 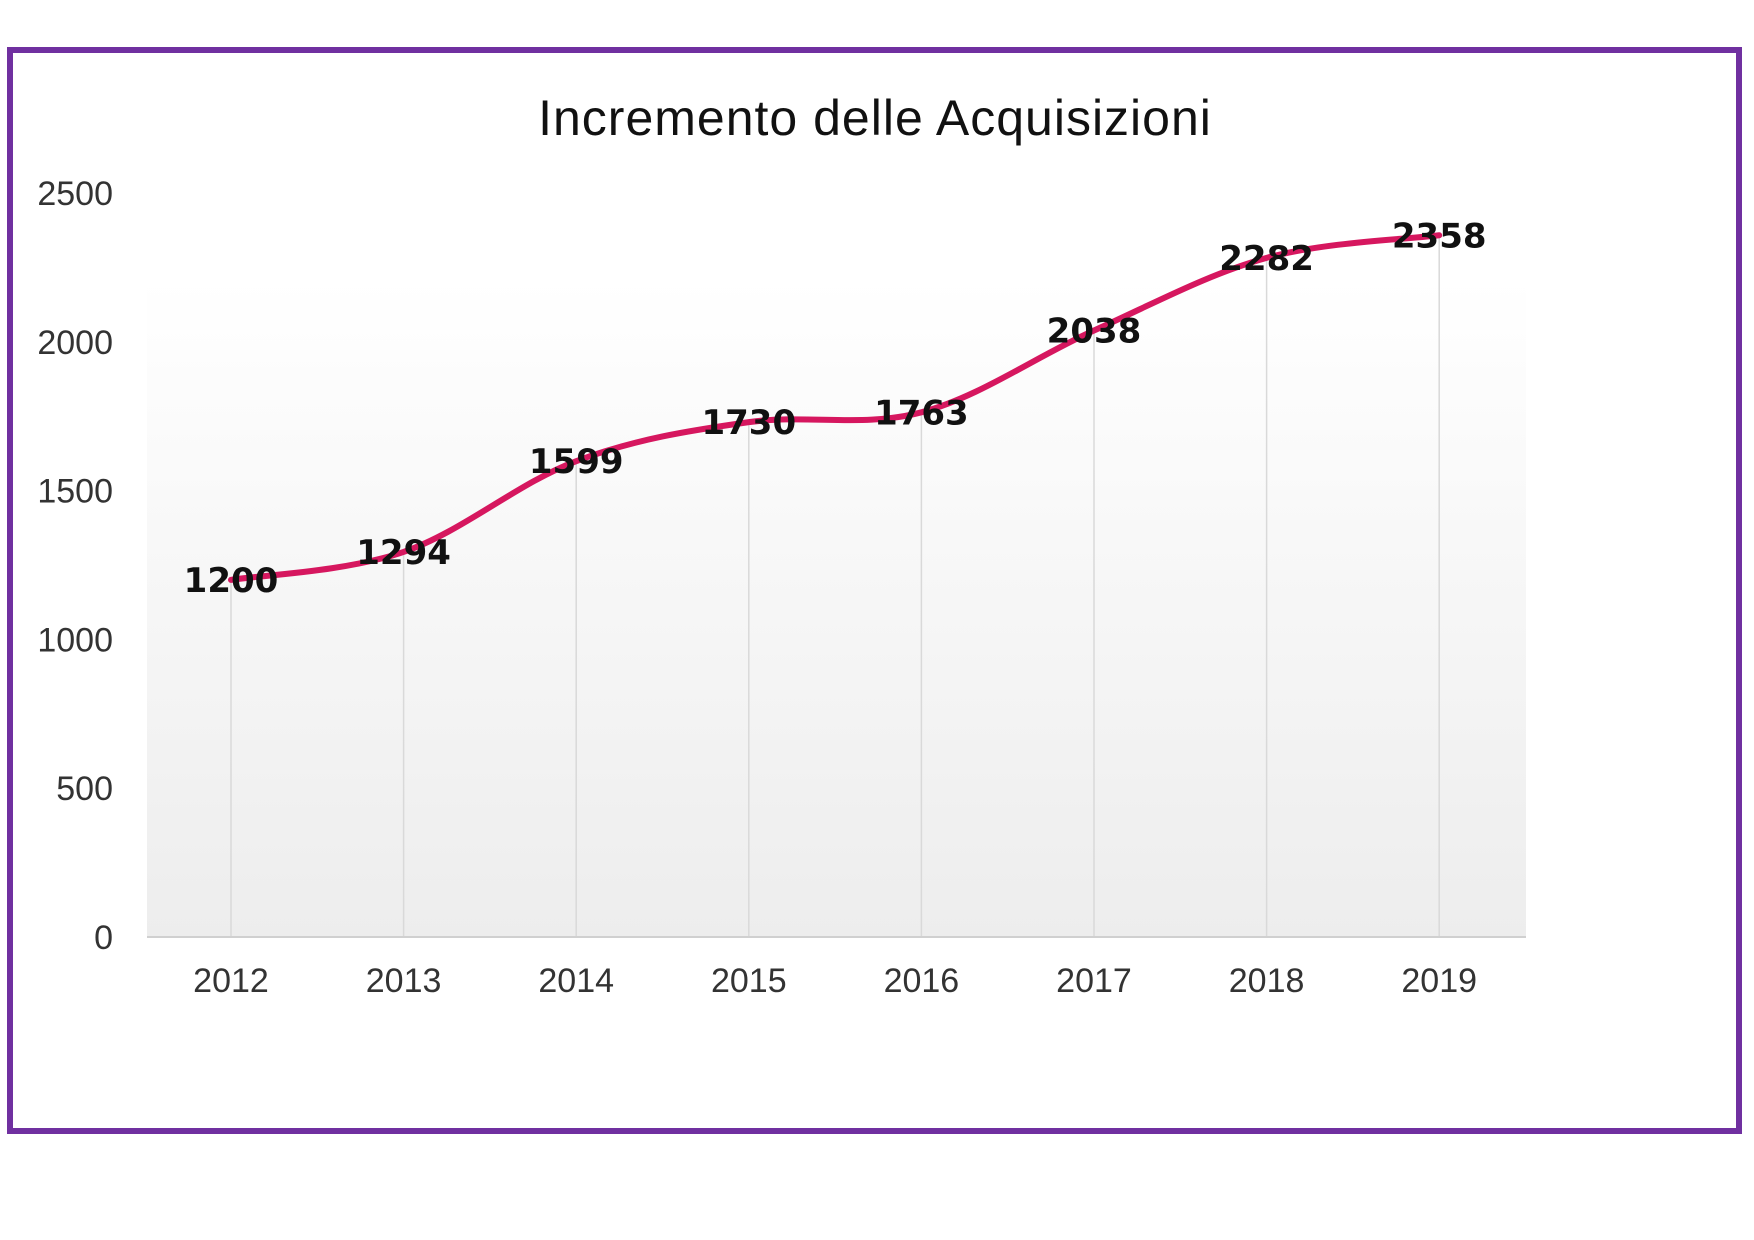 What do you see at coordinates (576, 981) in the screenshot?
I see `x-tick-label: 2014` at bounding box center [576, 981].